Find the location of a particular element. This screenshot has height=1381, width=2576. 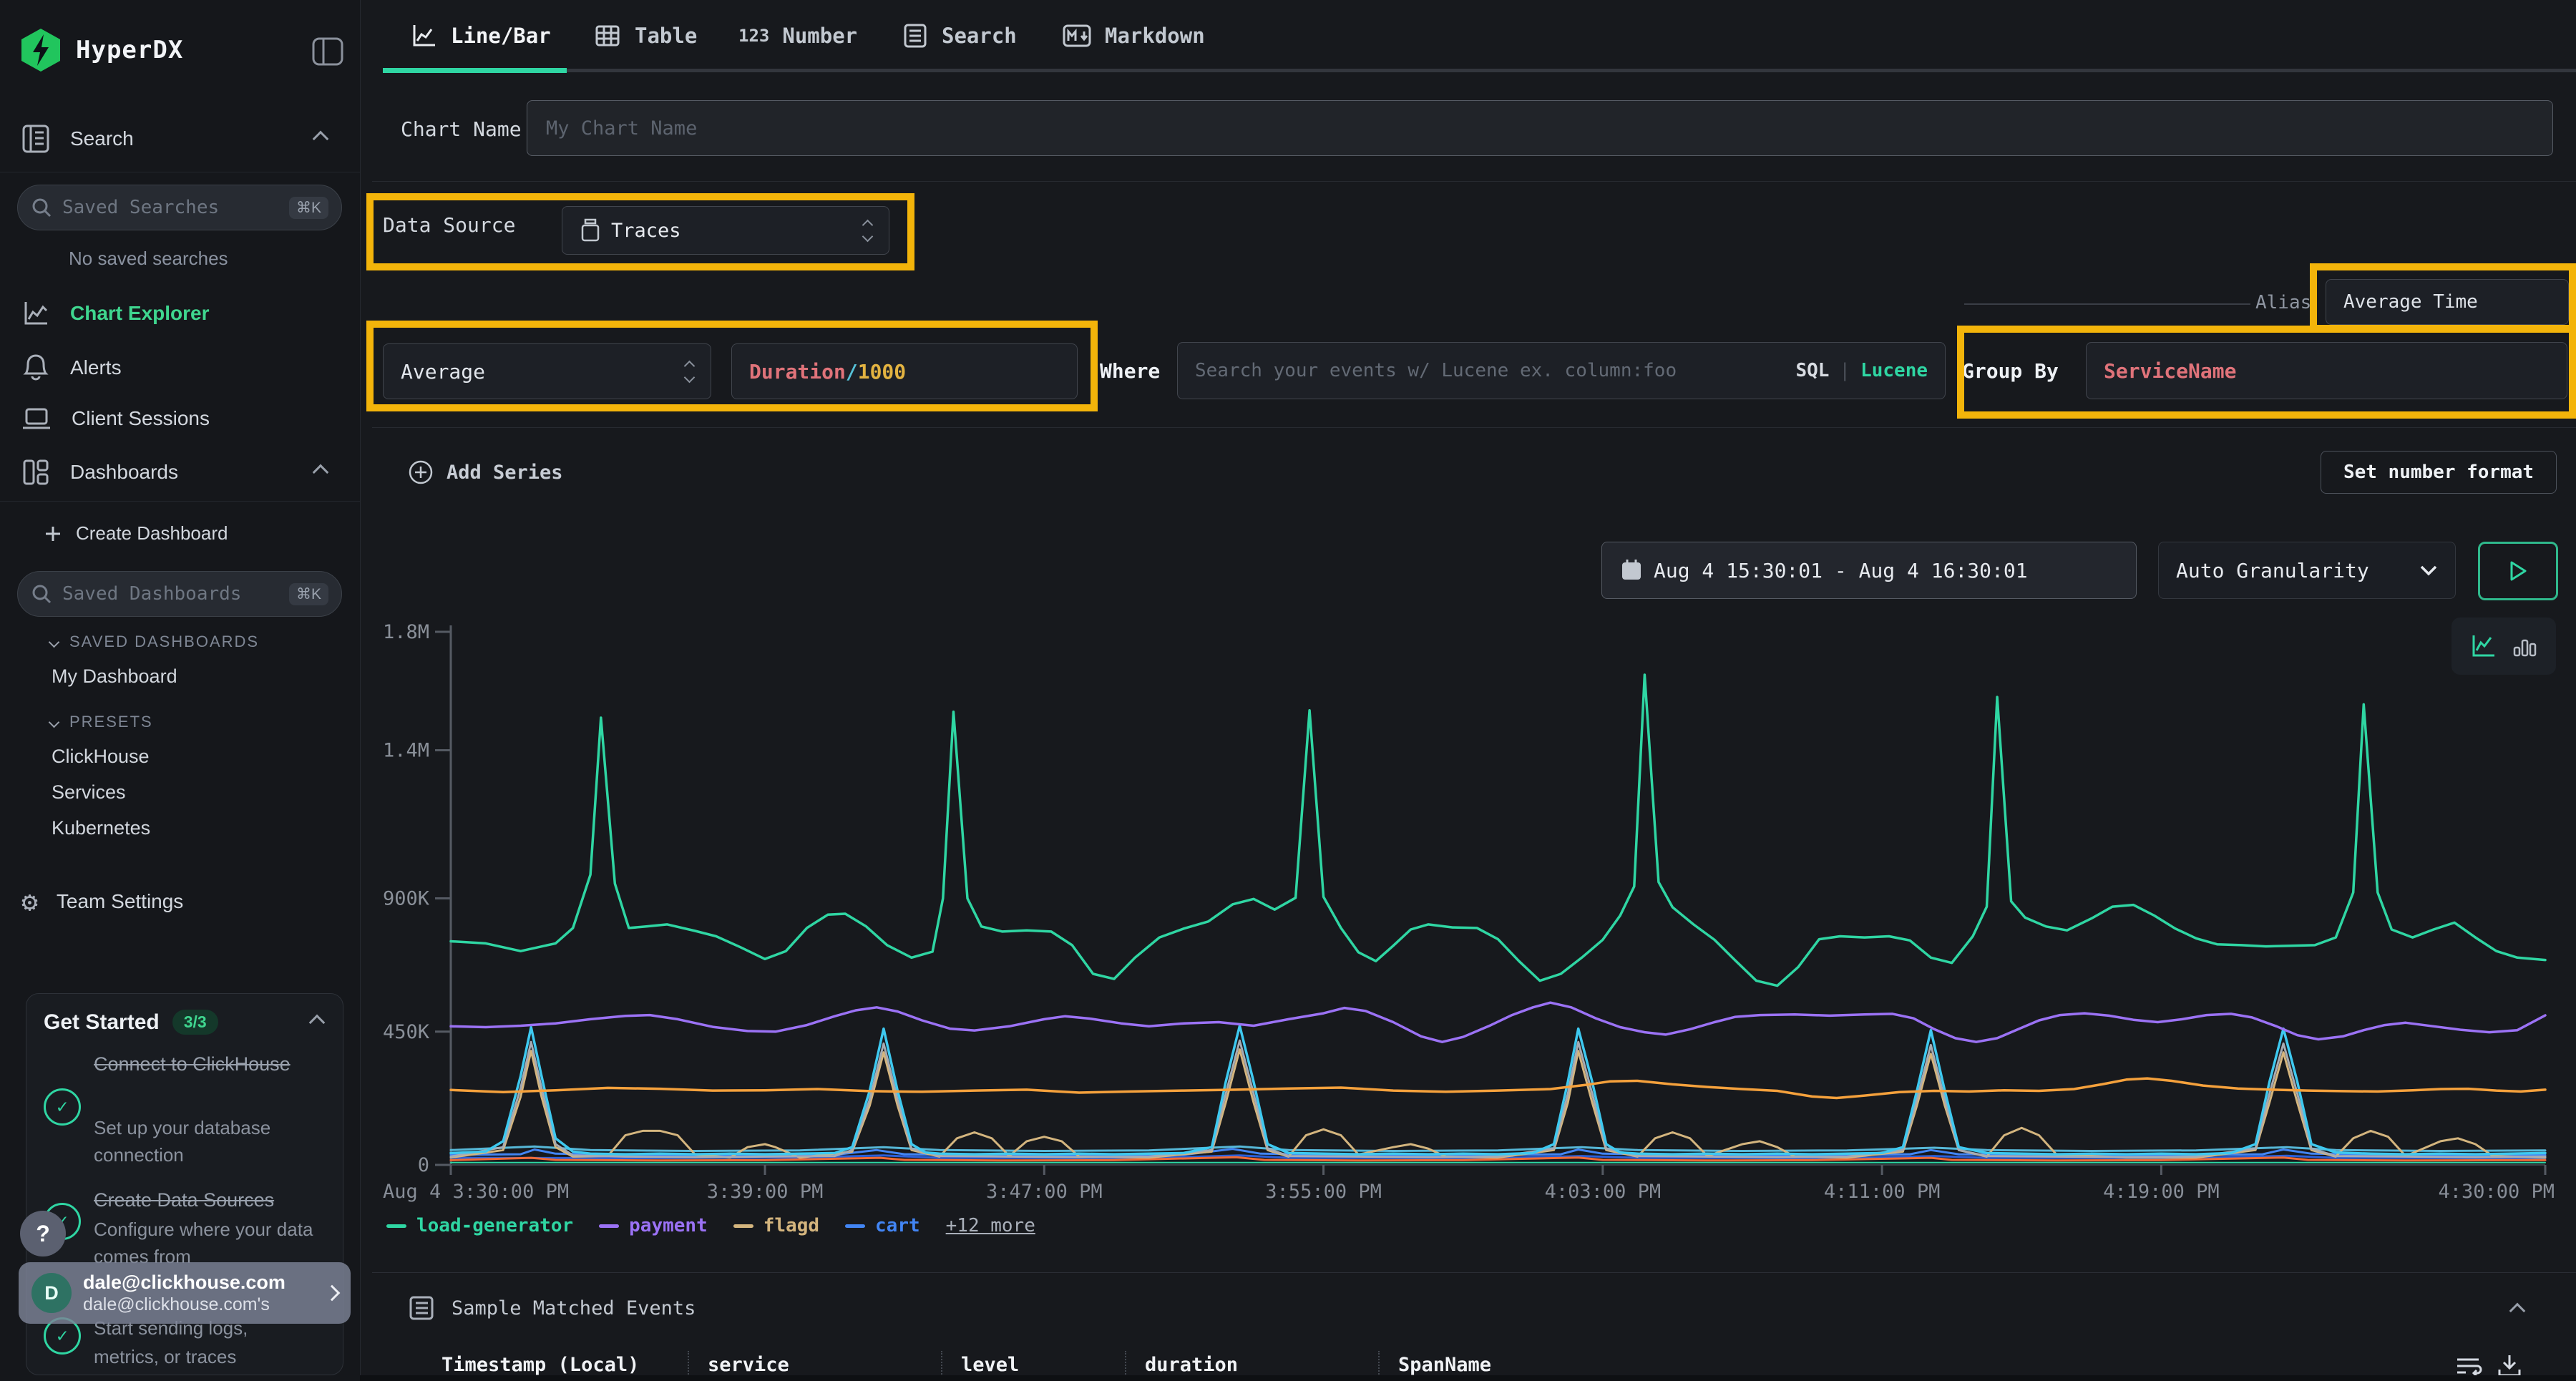

legend-item-load-generator: load-generator is located at coordinates (479, 1225).